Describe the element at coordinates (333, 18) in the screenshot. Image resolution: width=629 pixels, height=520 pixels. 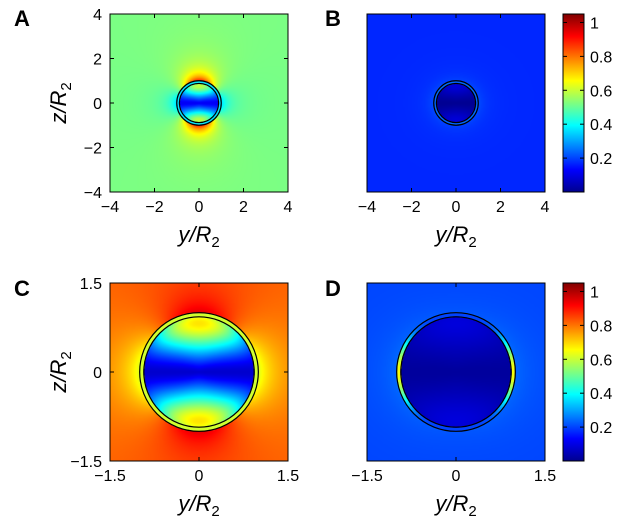
I see `panel-letter-b: B` at that location.